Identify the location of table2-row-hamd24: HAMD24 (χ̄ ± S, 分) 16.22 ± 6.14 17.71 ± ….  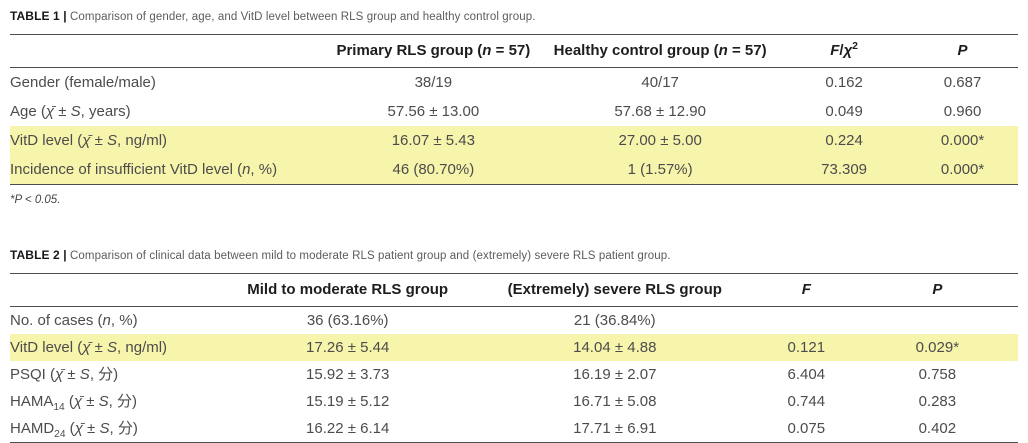
(514, 429).